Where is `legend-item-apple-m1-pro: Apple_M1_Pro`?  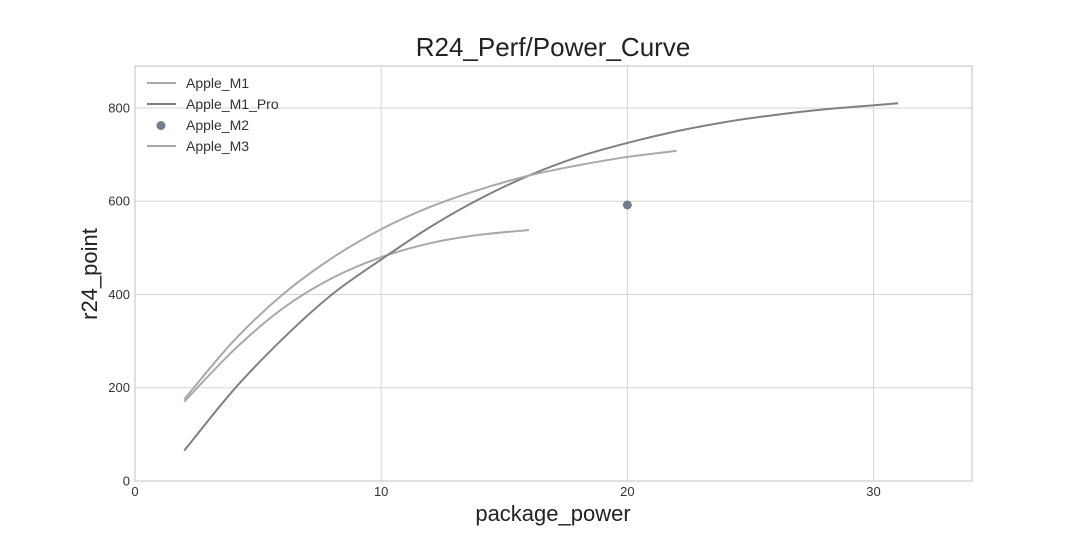 legend-item-apple-m1-pro: Apple_M1_Pro is located at coordinates (213, 104).